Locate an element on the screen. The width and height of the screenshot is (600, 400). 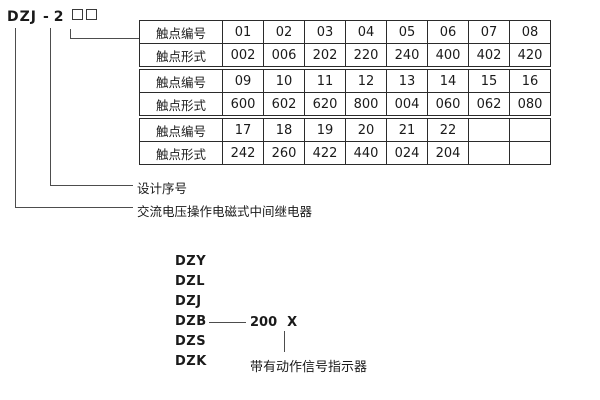
contact-form-cell: 240 is located at coordinates (407, 55).